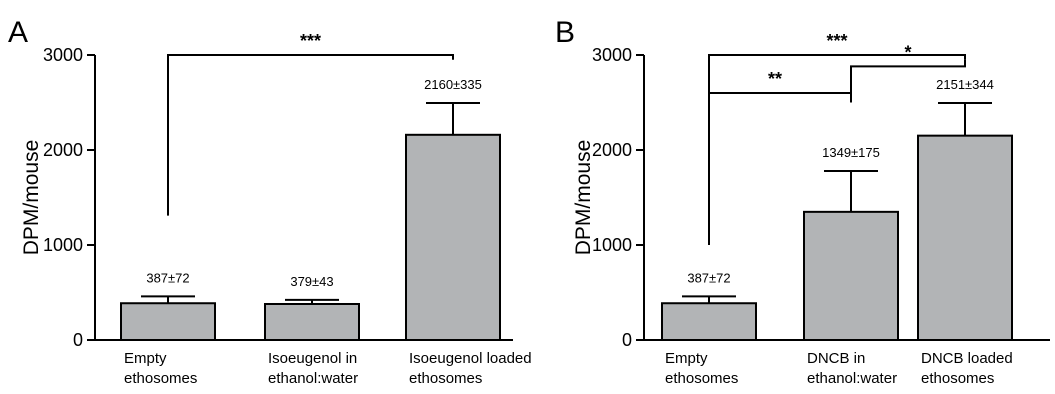 The width and height of the screenshot is (1055, 394). I want to click on significance-label: *, so click(907, 52).